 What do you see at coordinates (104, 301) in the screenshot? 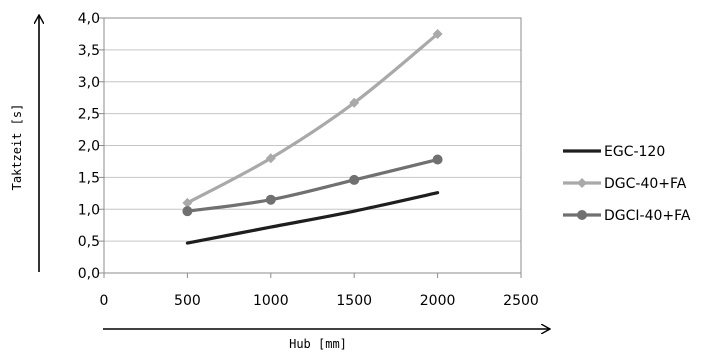
I see `x-tick-label: 0` at bounding box center [104, 301].